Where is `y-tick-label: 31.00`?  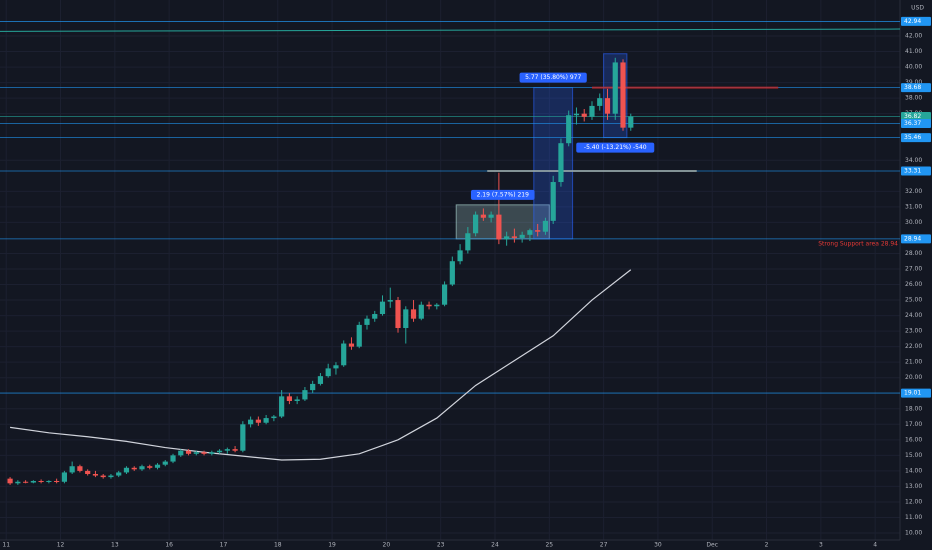
y-tick-label: 31.00 is located at coordinates (913, 206).